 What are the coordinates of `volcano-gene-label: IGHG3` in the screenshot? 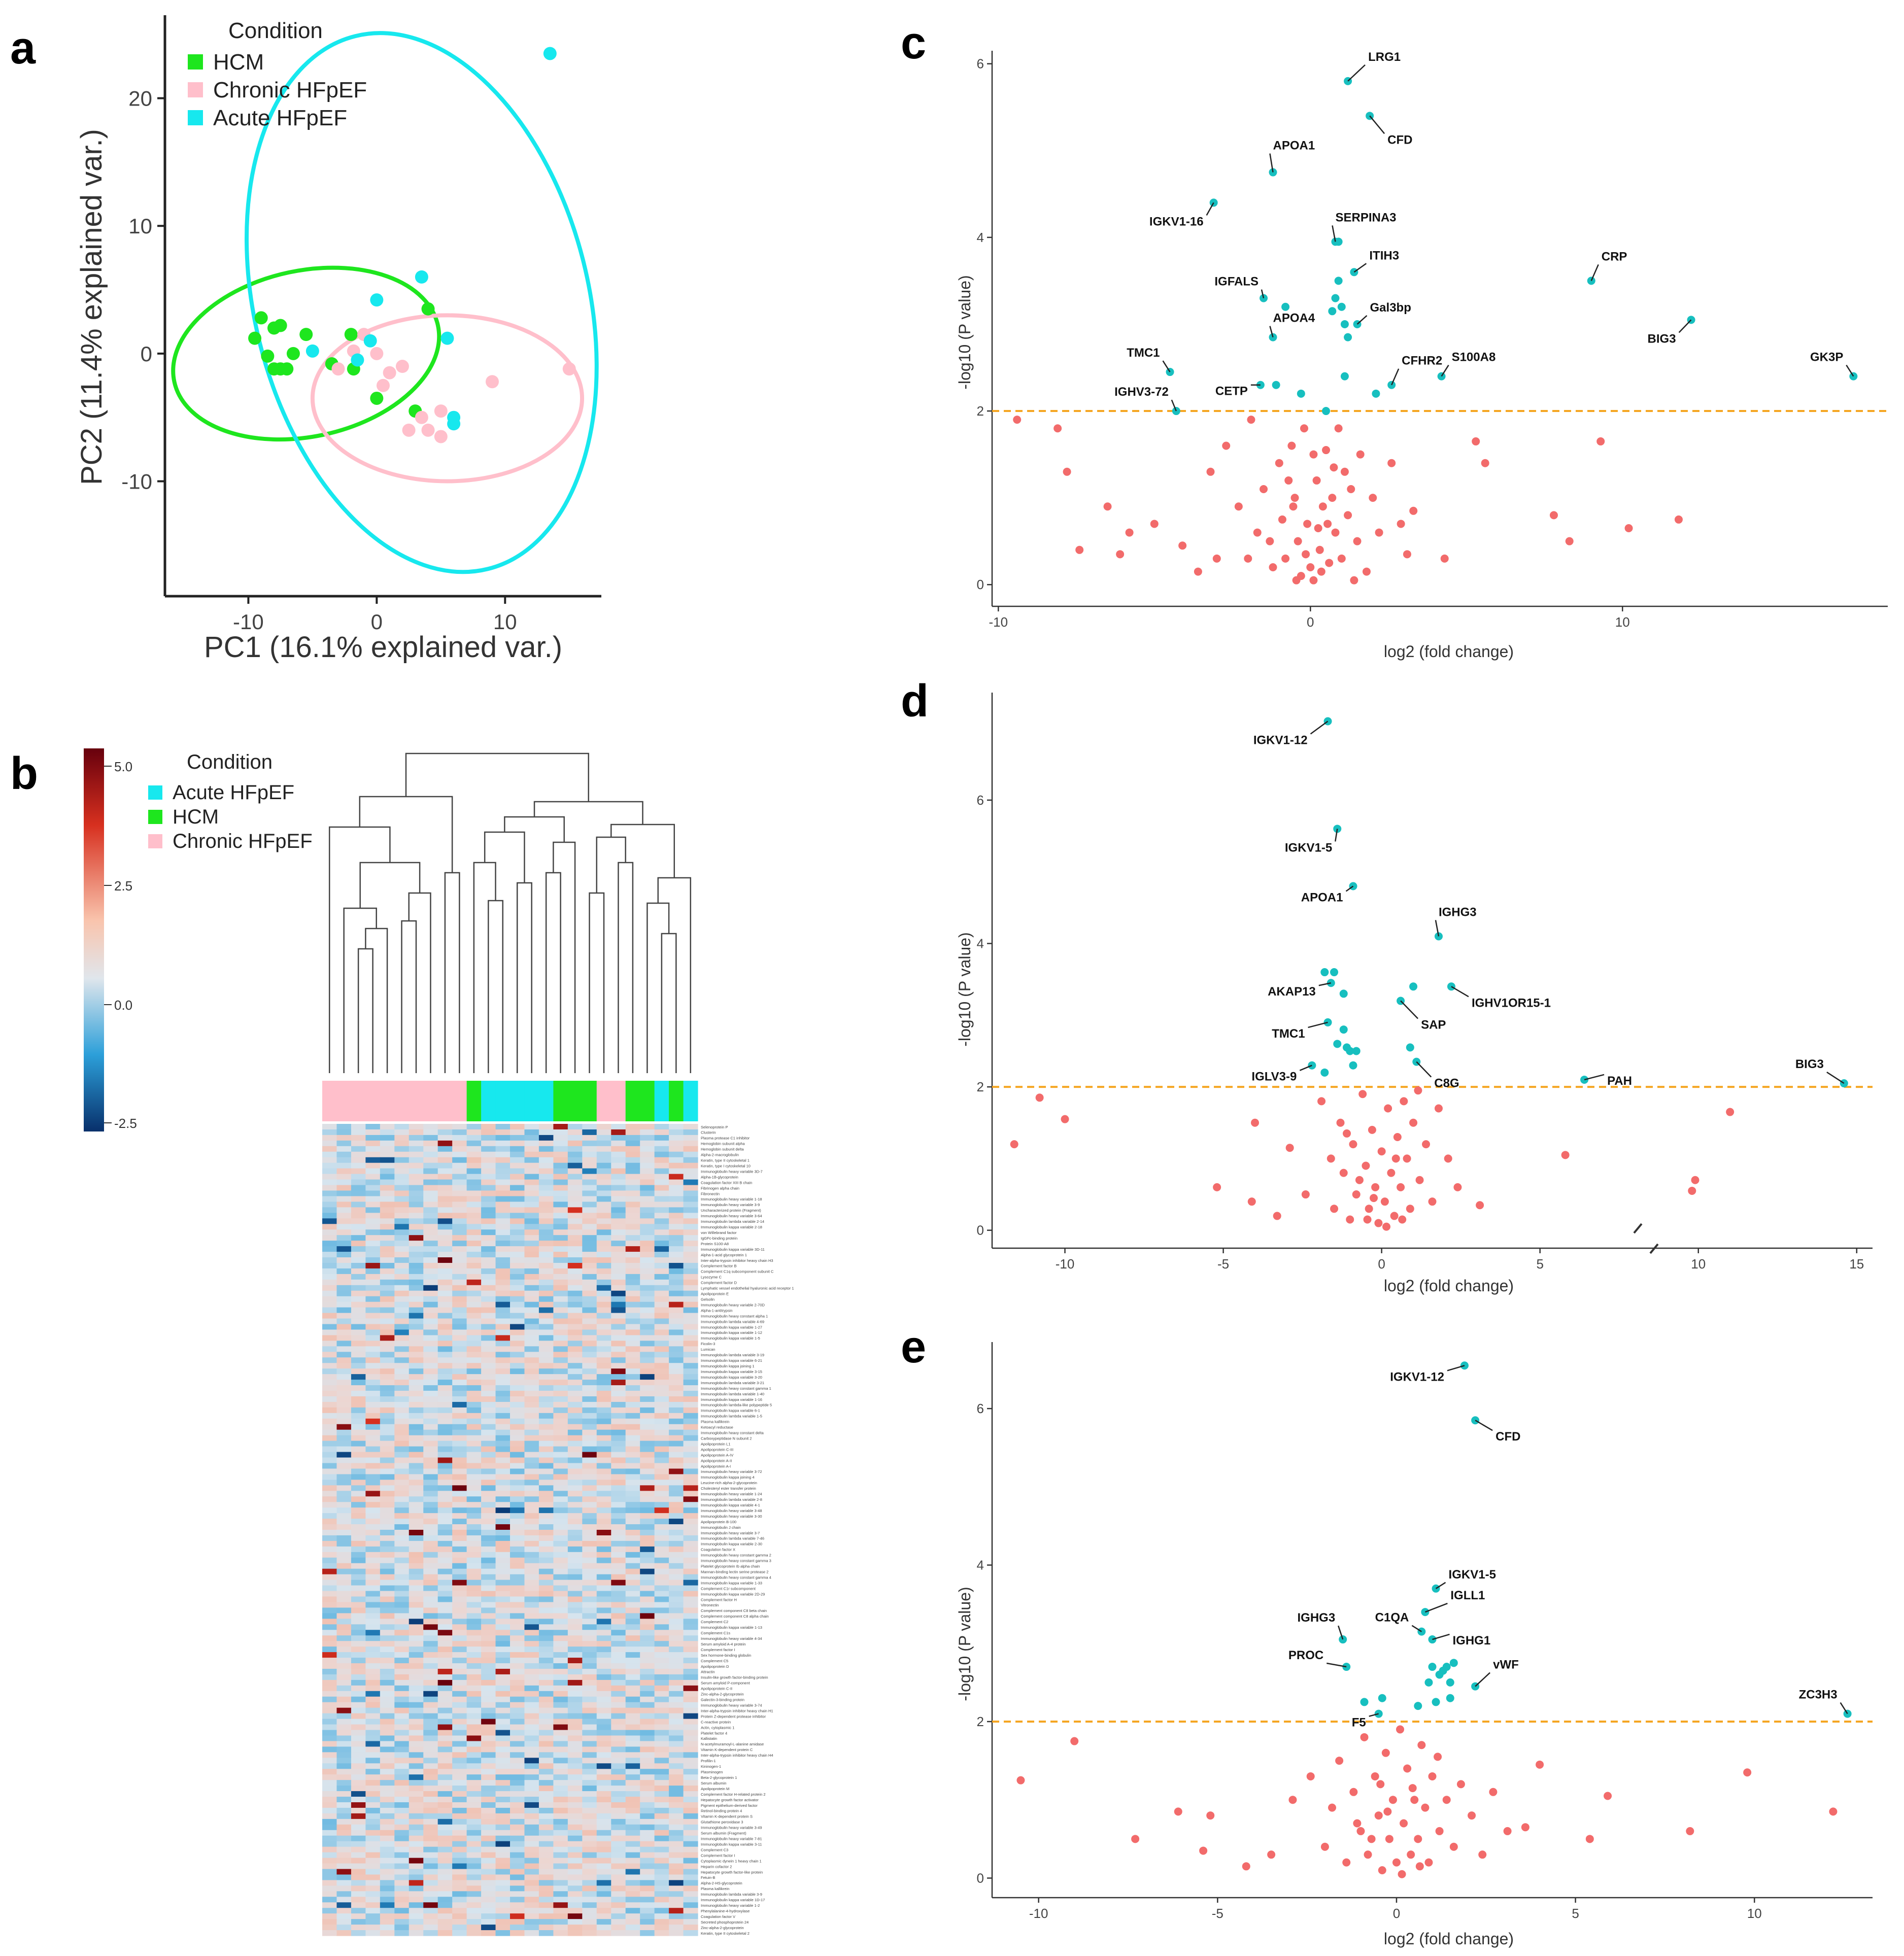 It's located at (1458, 912).